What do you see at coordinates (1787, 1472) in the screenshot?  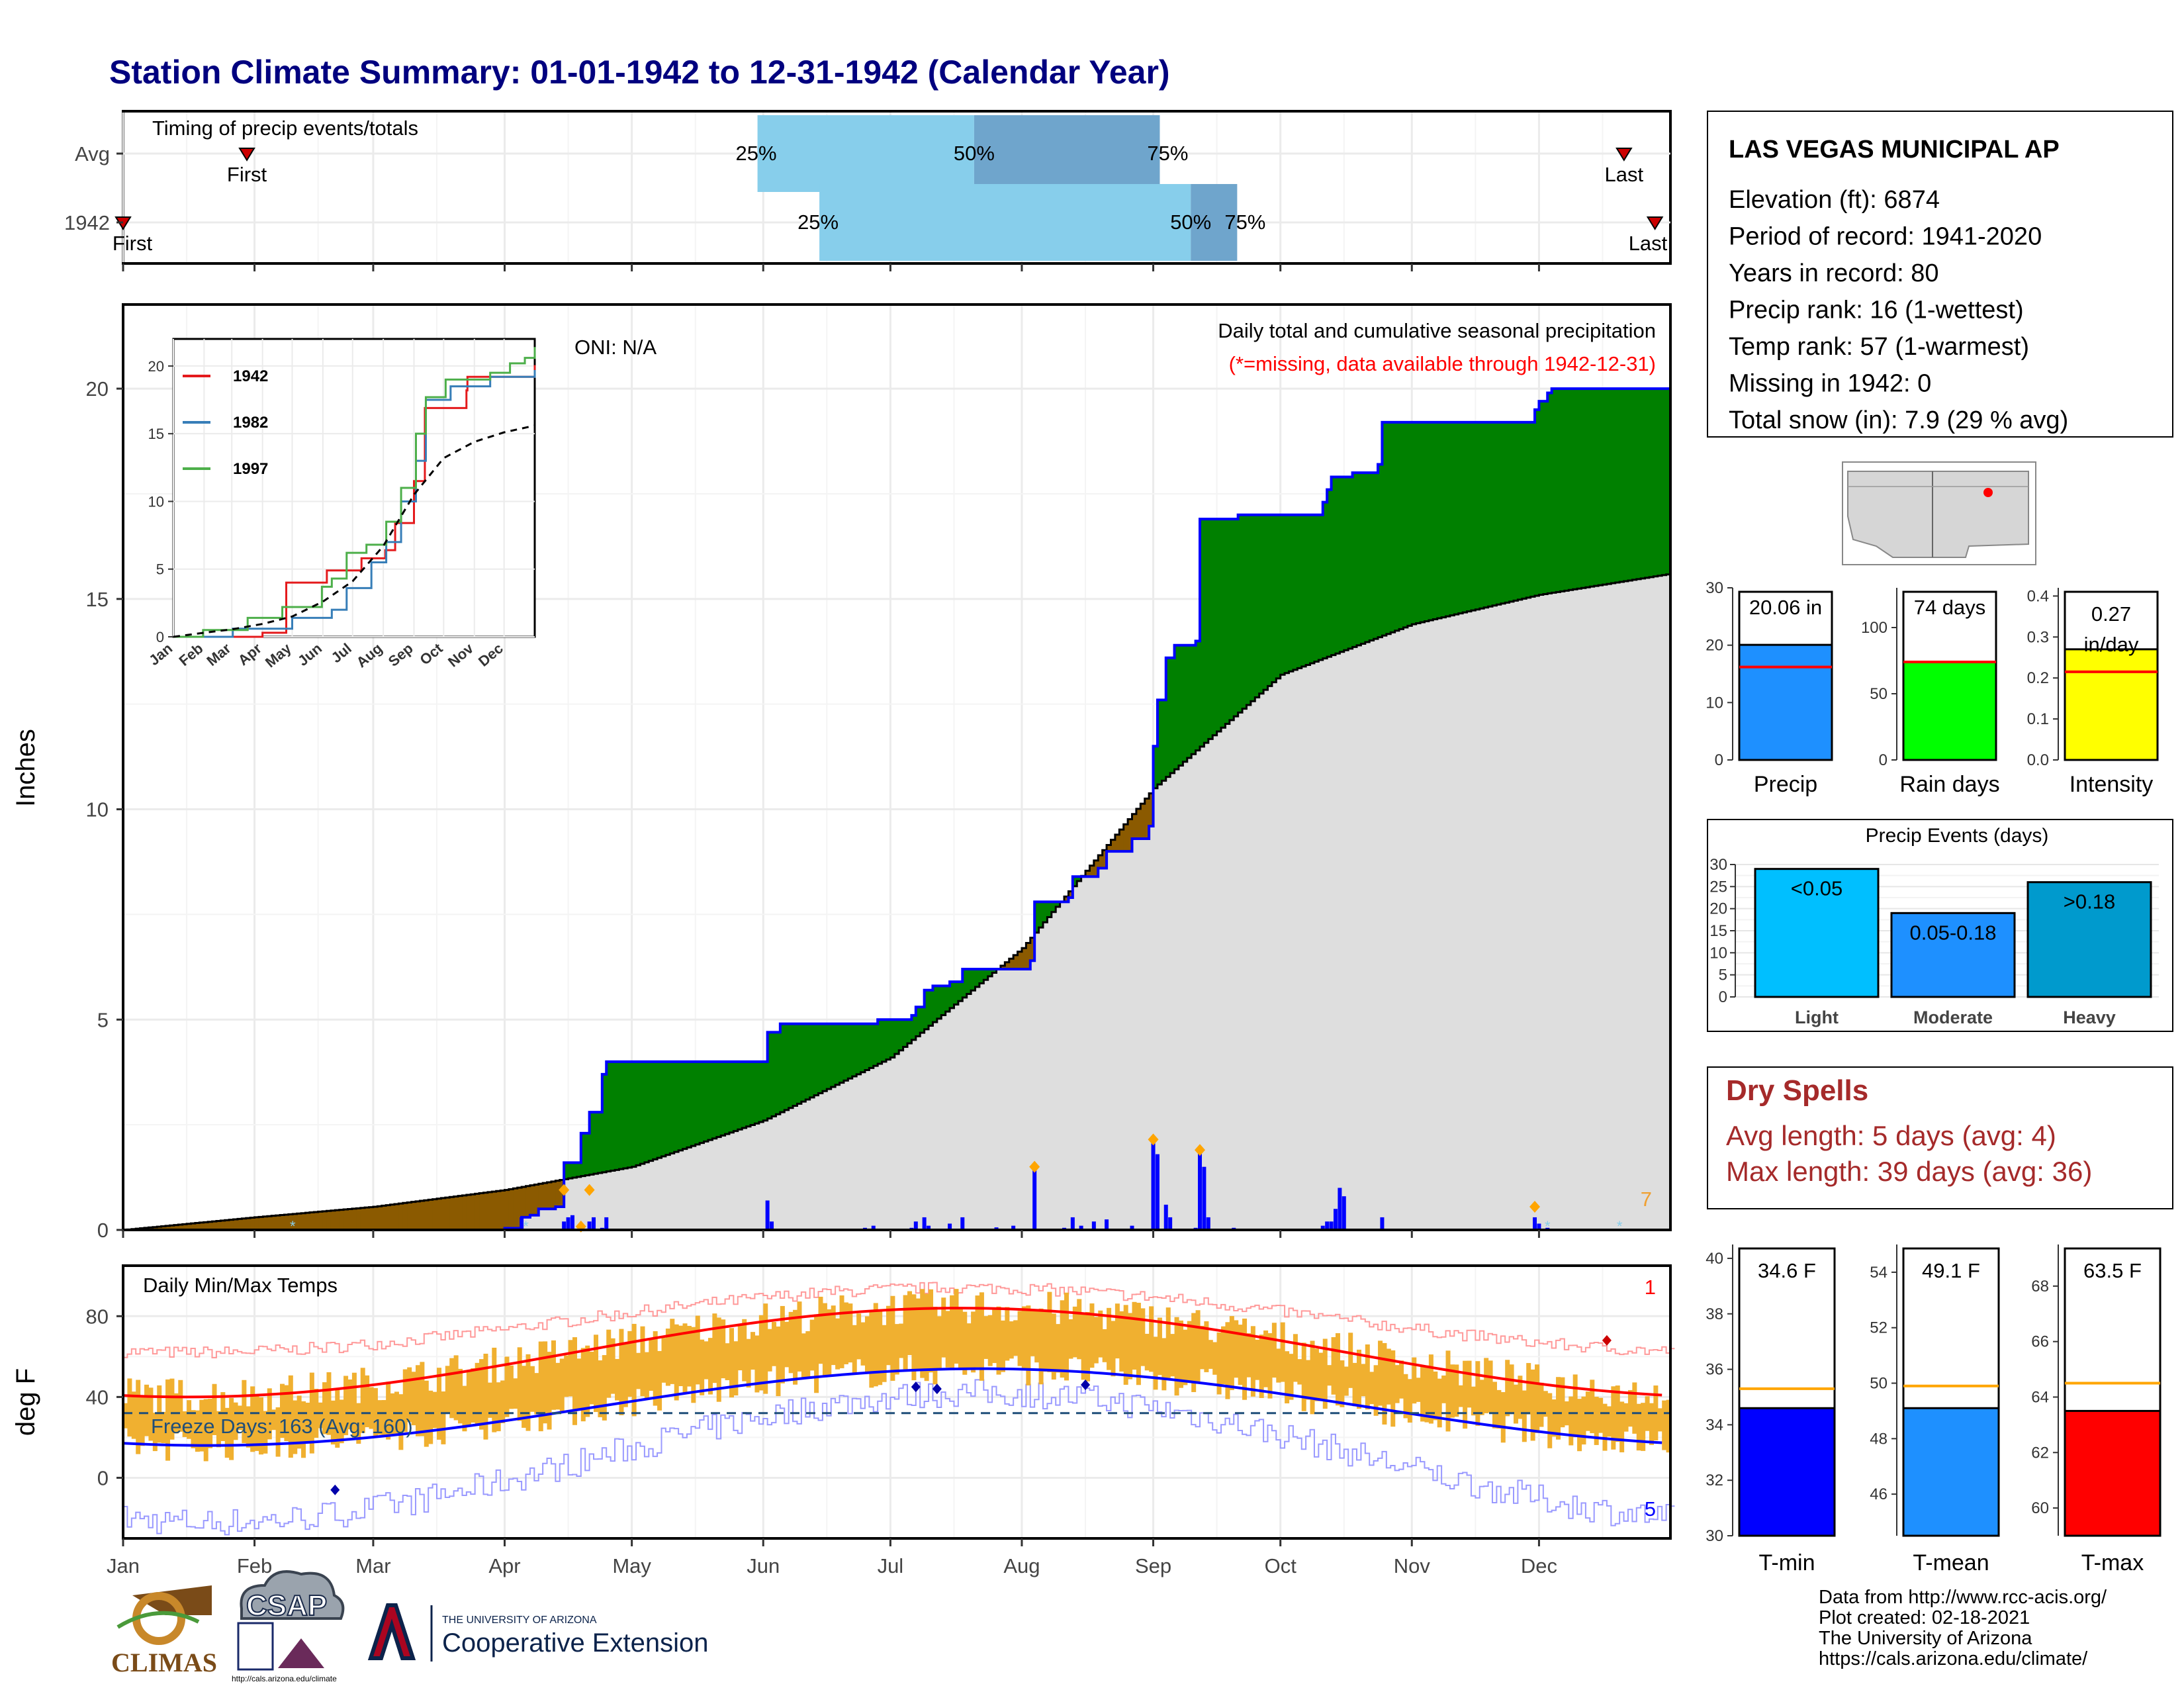 I see `temp-summary-value-bar` at bounding box center [1787, 1472].